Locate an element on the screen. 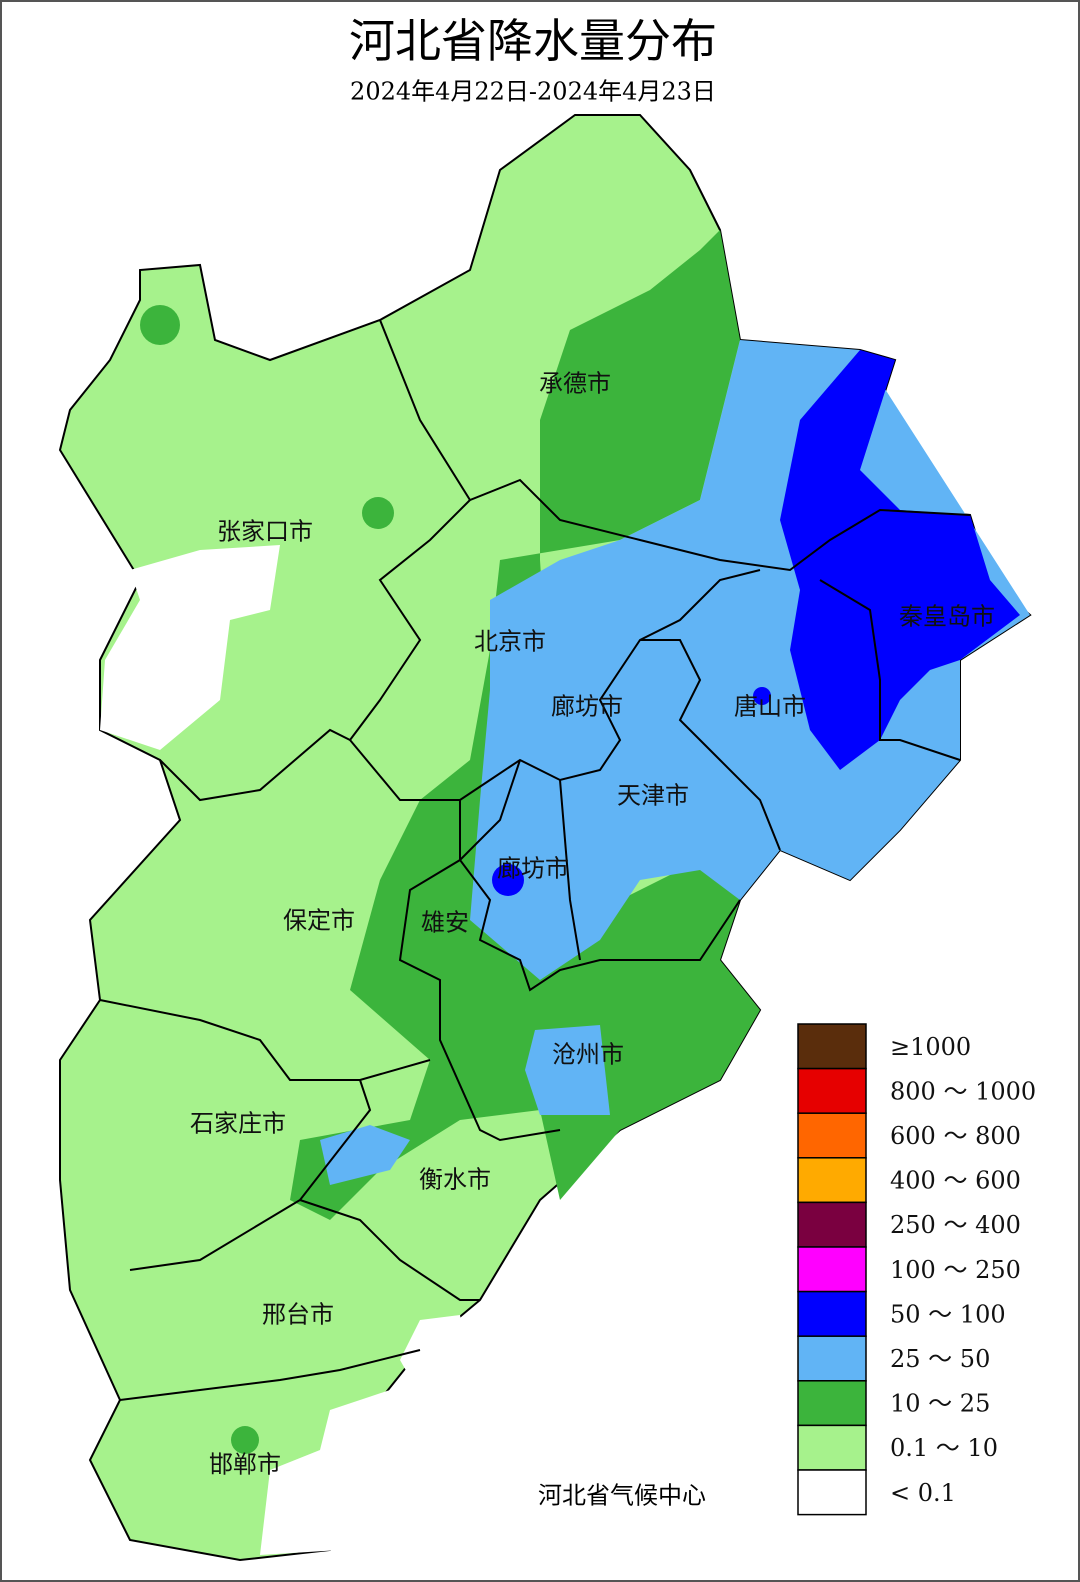  city-label: 承德市 is located at coordinates (575, 384).